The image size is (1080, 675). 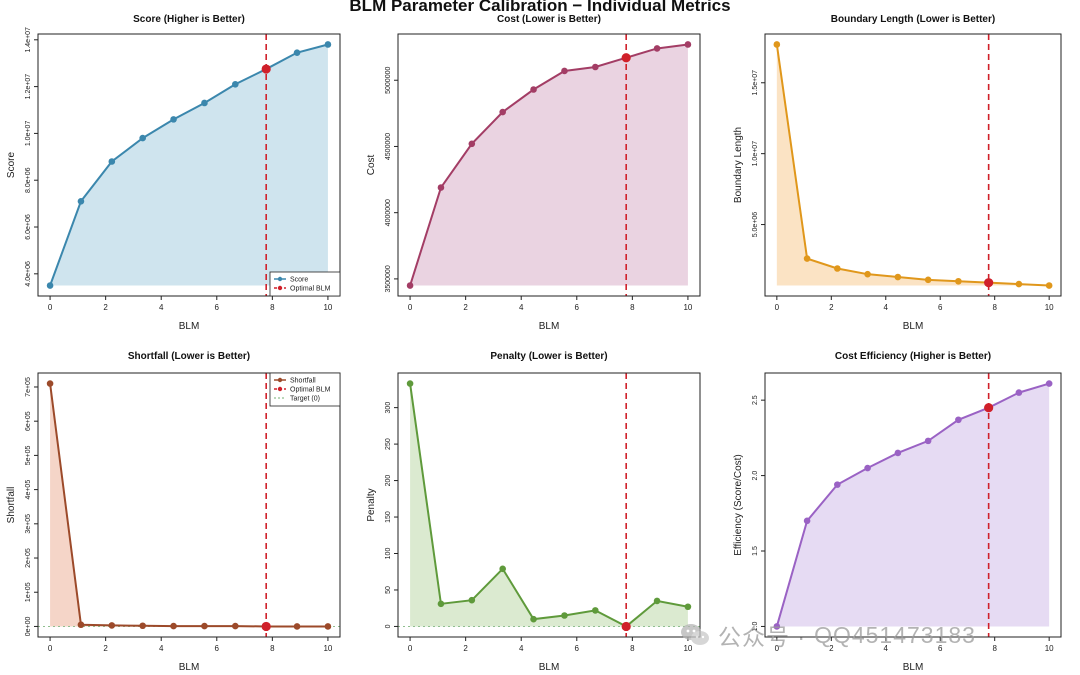 I want to click on chart-title: Cost Efficiency (Higher is Better), so click(x=913, y=356).